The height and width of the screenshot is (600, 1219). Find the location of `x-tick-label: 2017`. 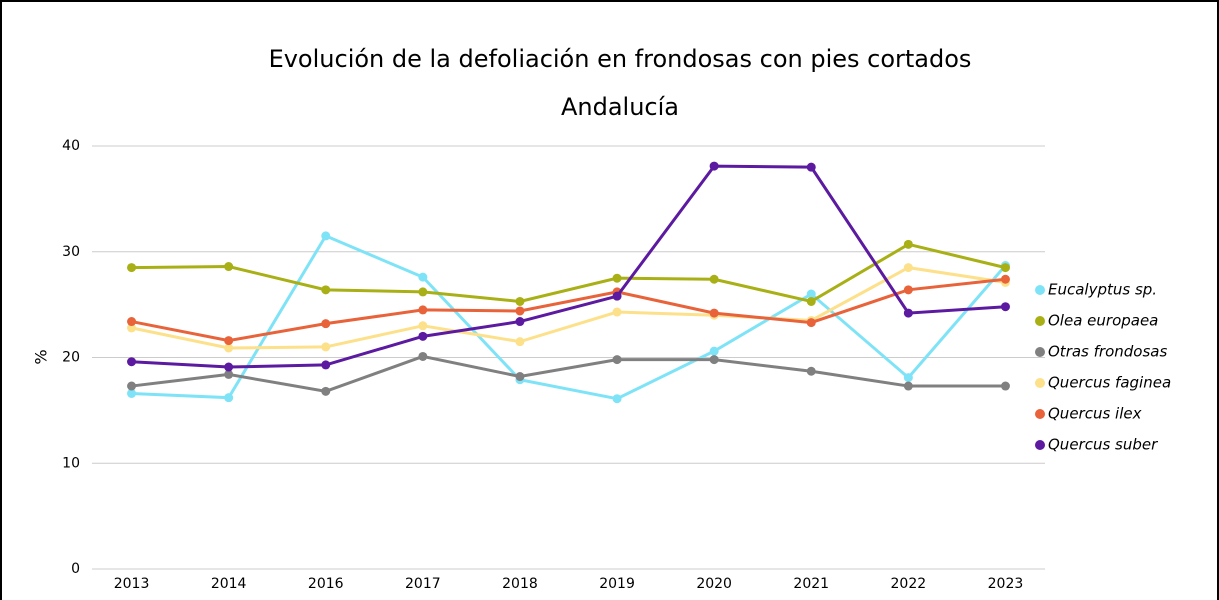

x-tick-label: 2017 is located at coordinates (423, 584).